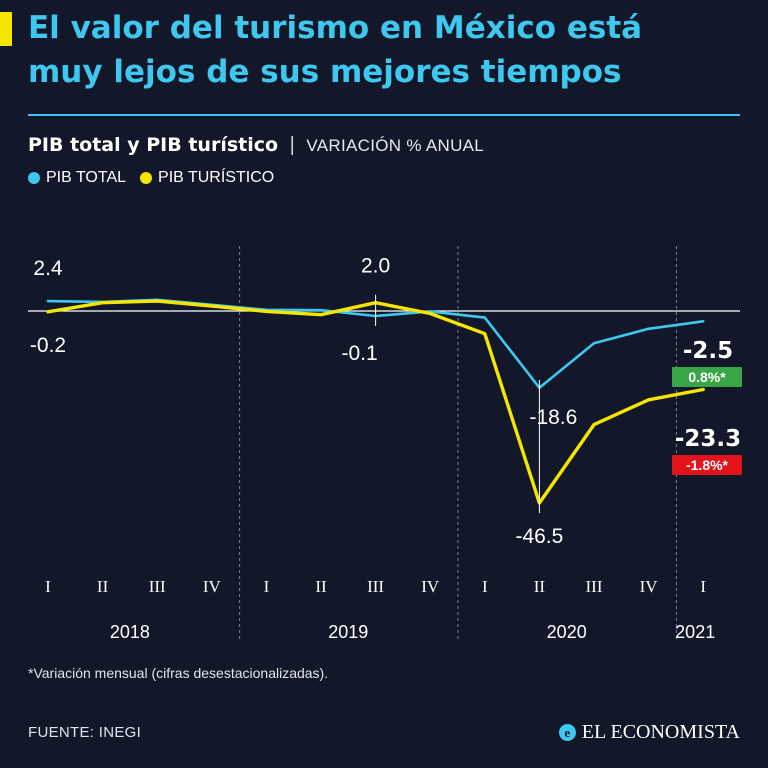  I want to click on brand-logo: e EL ECONOMISTA, so click(649, 732).